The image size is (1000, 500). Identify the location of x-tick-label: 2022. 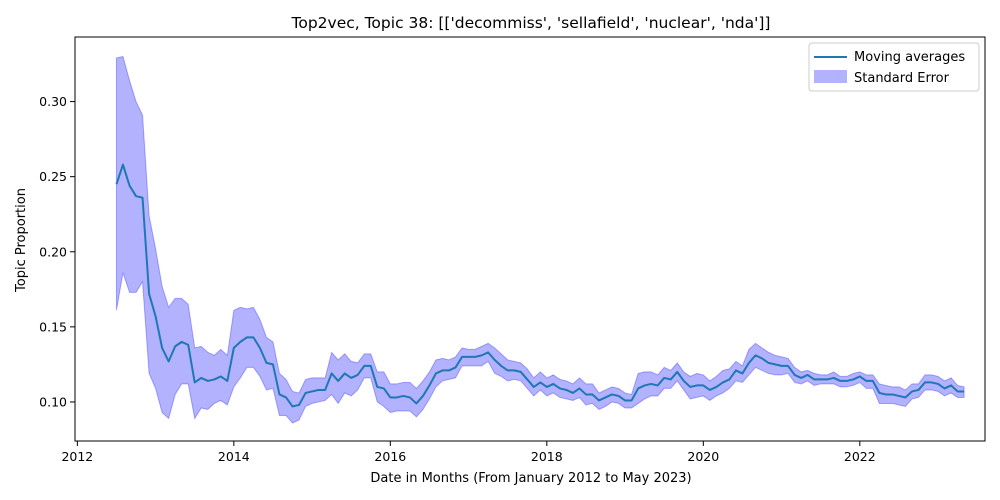
(860, 456).